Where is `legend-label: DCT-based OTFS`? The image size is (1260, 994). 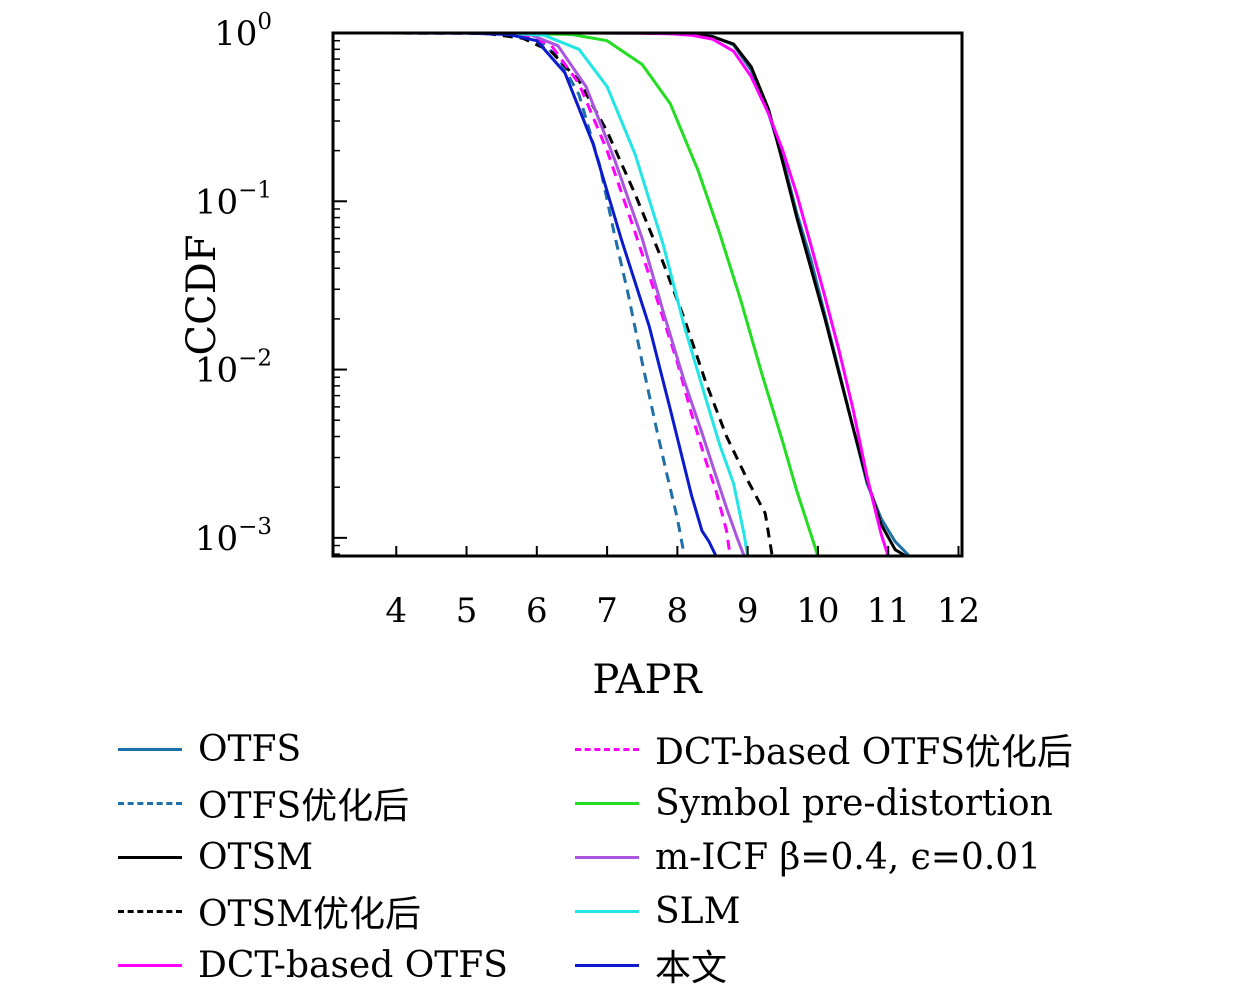 legend-label: DCT-based OTFS is located at coordinates (353, 965).